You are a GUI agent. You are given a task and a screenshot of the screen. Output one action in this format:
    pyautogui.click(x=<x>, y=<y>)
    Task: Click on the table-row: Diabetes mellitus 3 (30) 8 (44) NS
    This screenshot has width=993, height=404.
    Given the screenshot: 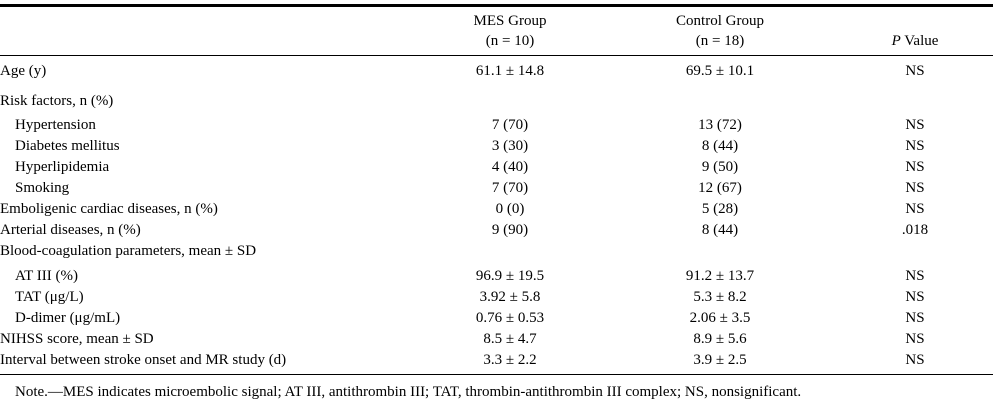 What is the action you would take?
    pyautogui.click(x=496, y=146)
    